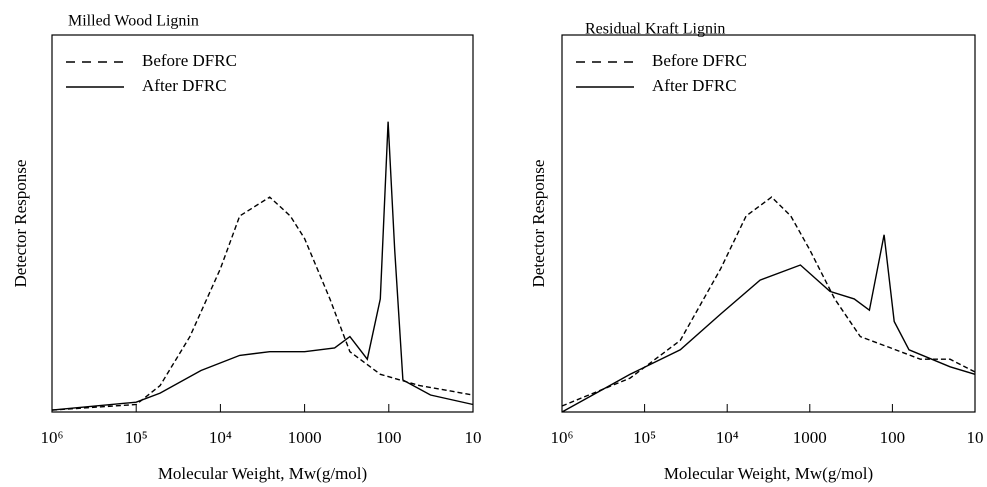 The height and width of the screenshot is (487, 987). Describe the element at coordinates (133, 21) in the screenshot. I see `chart-title: Milled Wood Lignin` at that location.